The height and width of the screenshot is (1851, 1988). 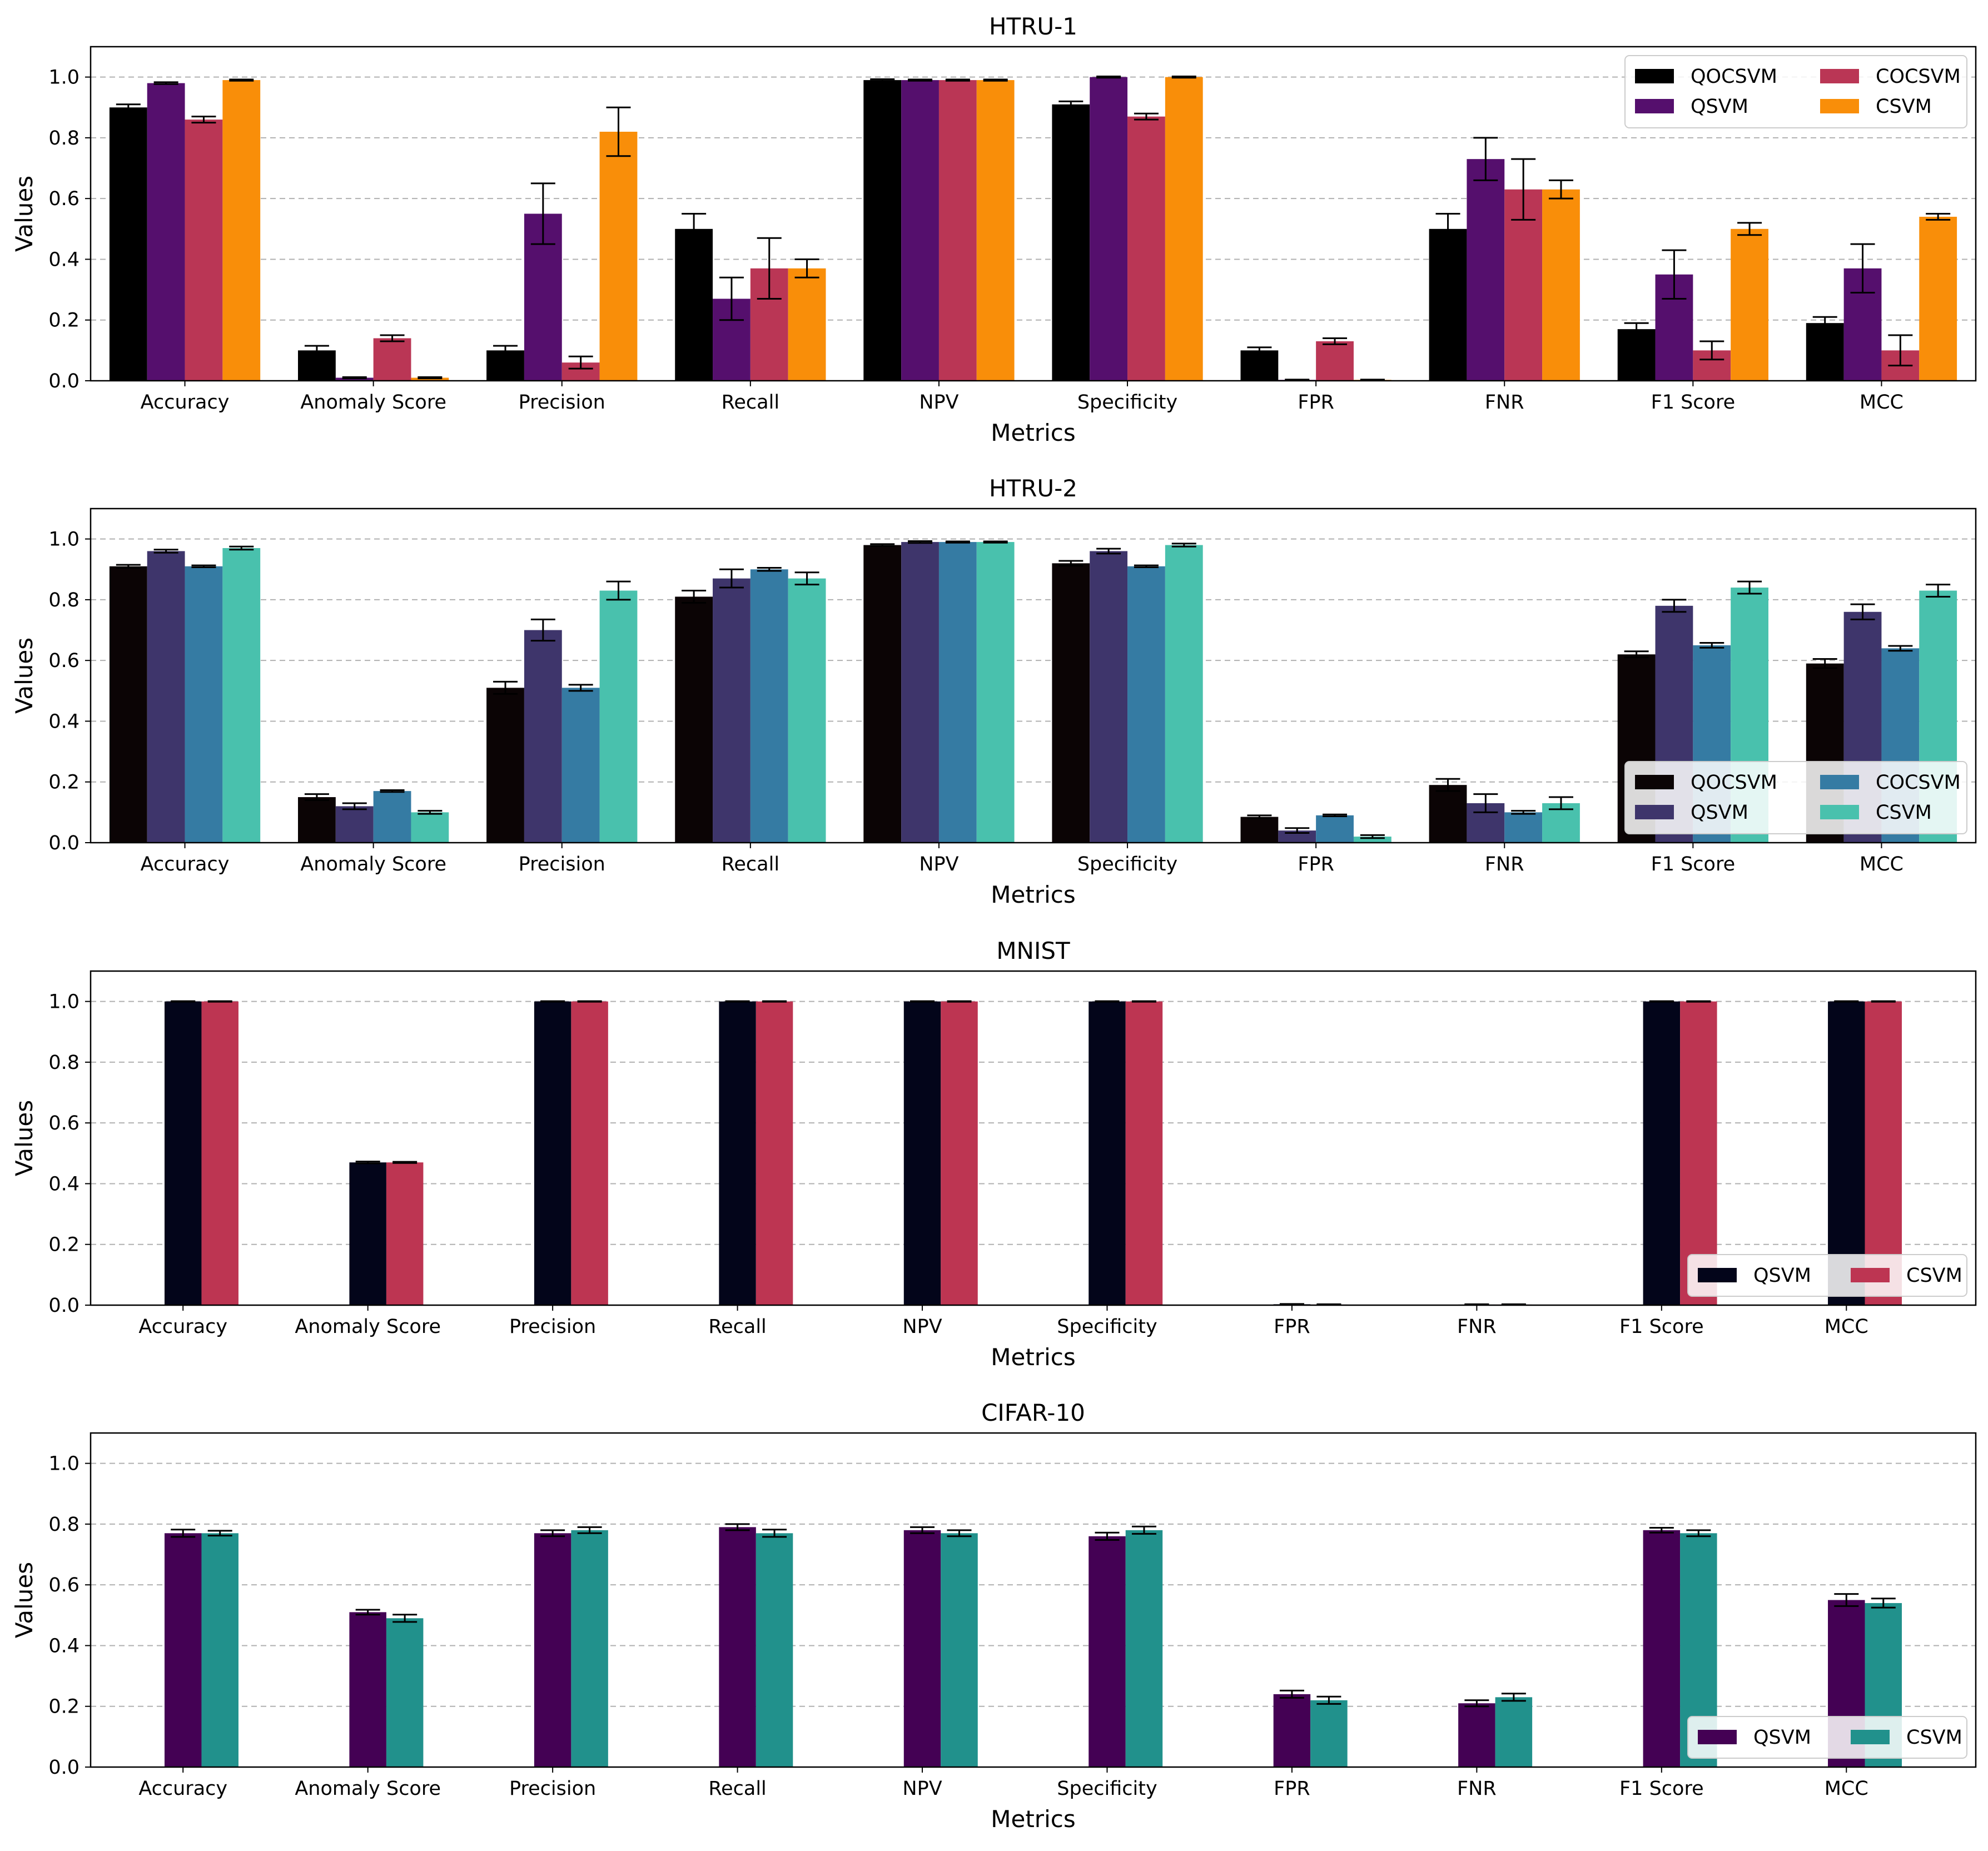 I want to click on bar-qocsvm-precision, so click(x=505, y=765).